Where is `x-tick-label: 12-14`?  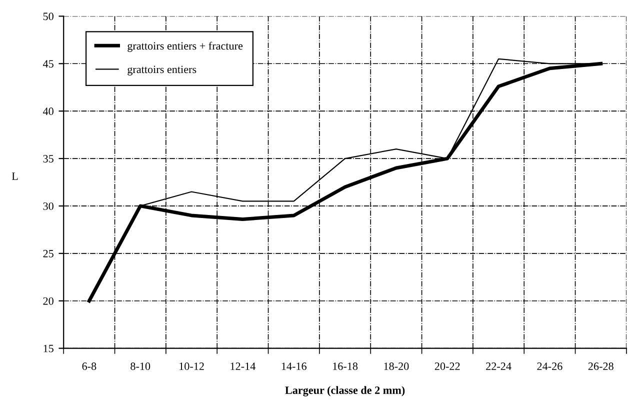 x-tick-label: 12-14 is located at coordinates (243, 366).